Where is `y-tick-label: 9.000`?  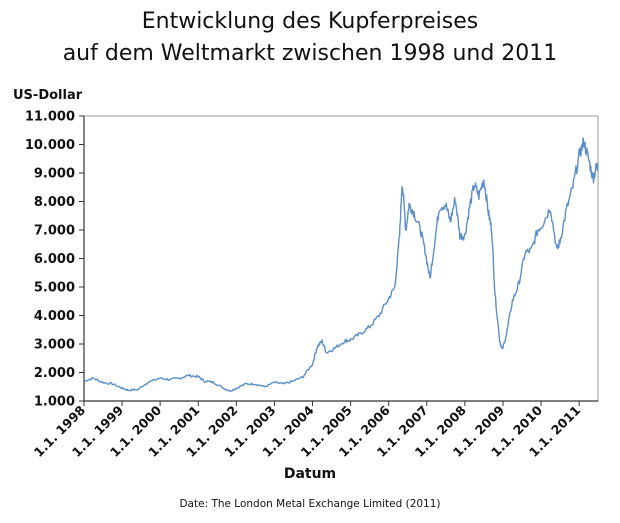
y-tick-label: 9.000 is located at coordinates (54, 174).